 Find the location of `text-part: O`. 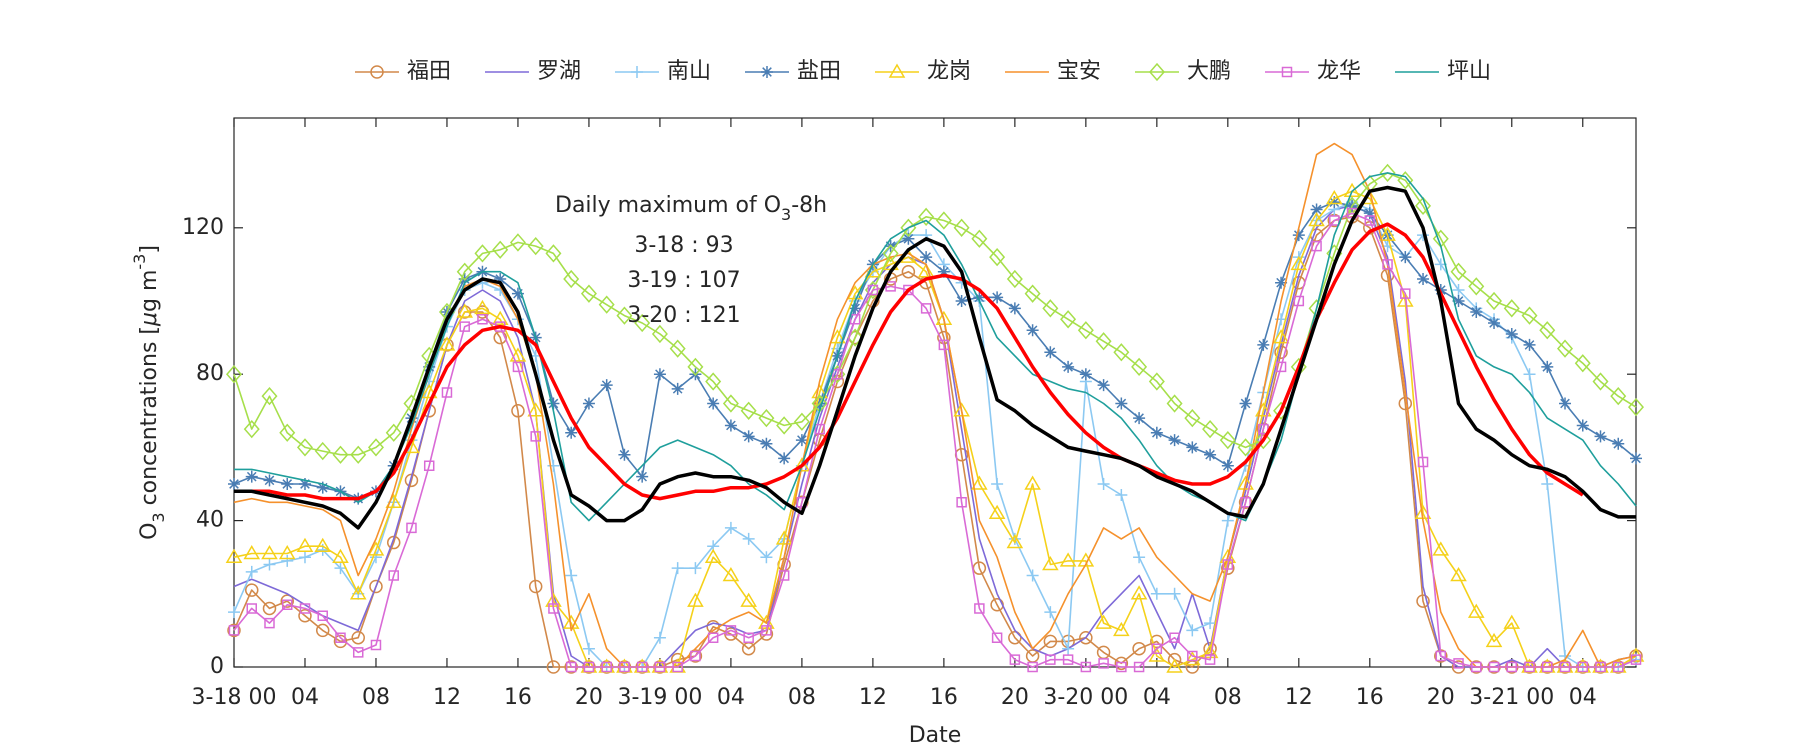

text-part: O is located at coordinates (149, 531).